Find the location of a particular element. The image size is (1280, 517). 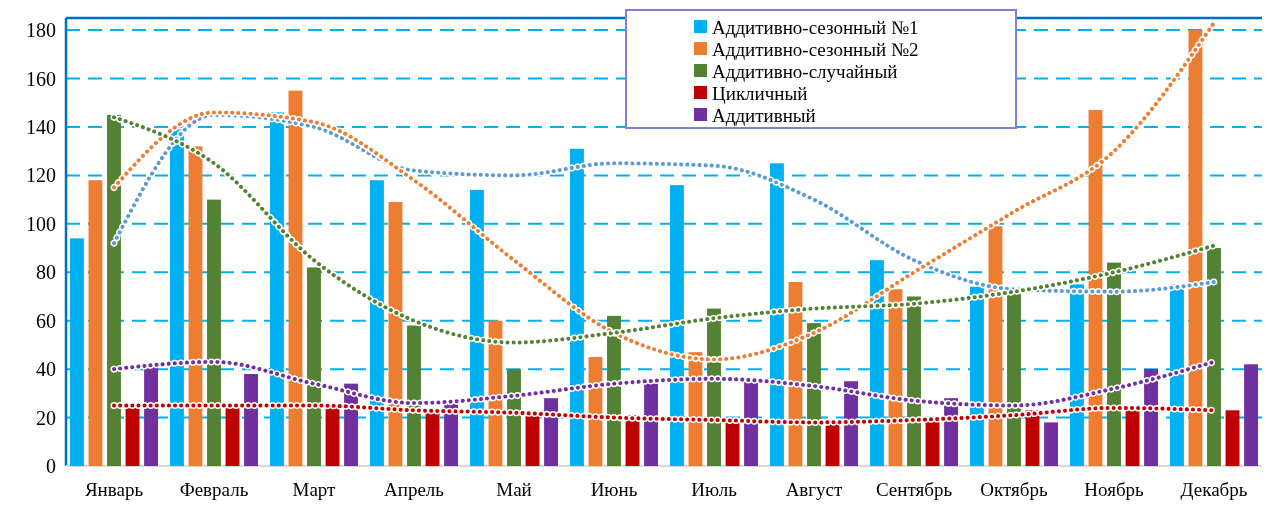

x-tick-label: Август is located at coordinates (814, 489).